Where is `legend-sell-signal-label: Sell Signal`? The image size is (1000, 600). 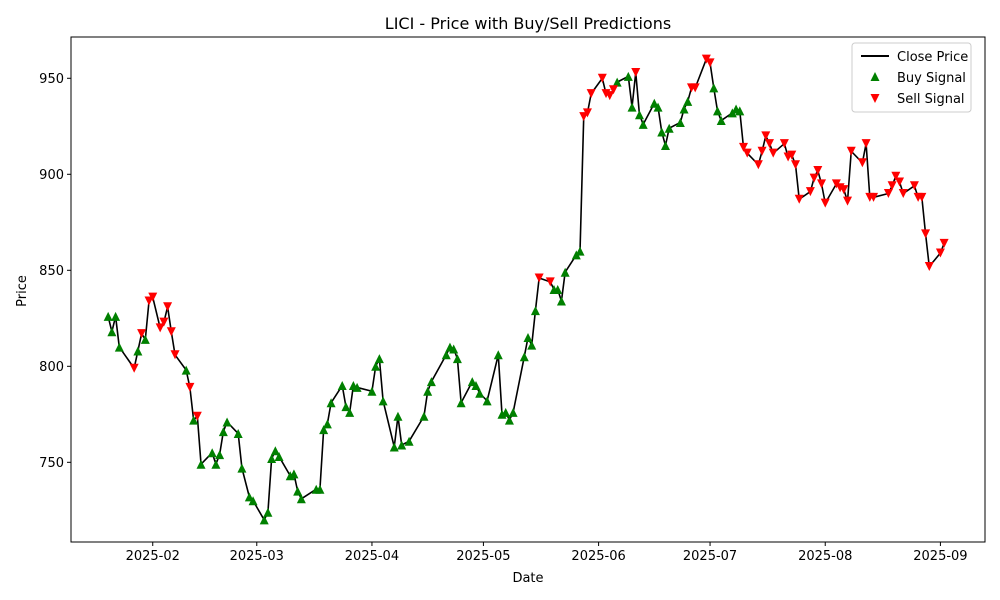
legend-sell-signal-label: Sell Signal is located at coordinates (931, 99).